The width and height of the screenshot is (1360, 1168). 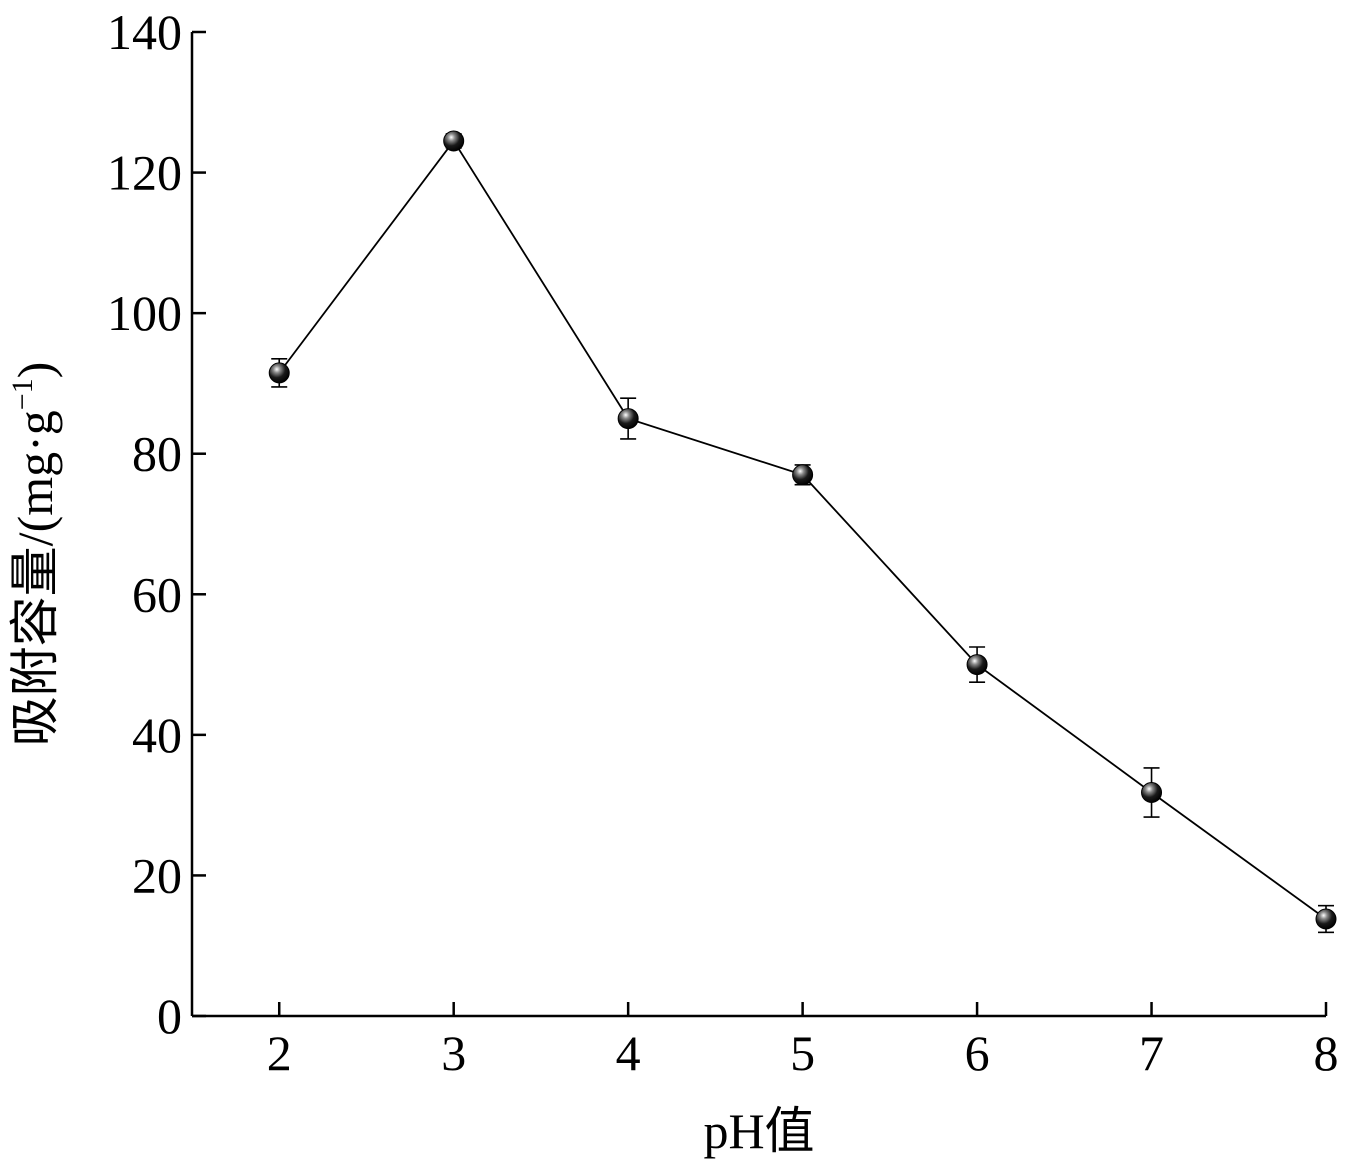 What do you see at coordinates (35, 578) in the screenshot?
I see `y-axis-title-main: 吸附容量/(mg·g` at bounding box center [35, 578].